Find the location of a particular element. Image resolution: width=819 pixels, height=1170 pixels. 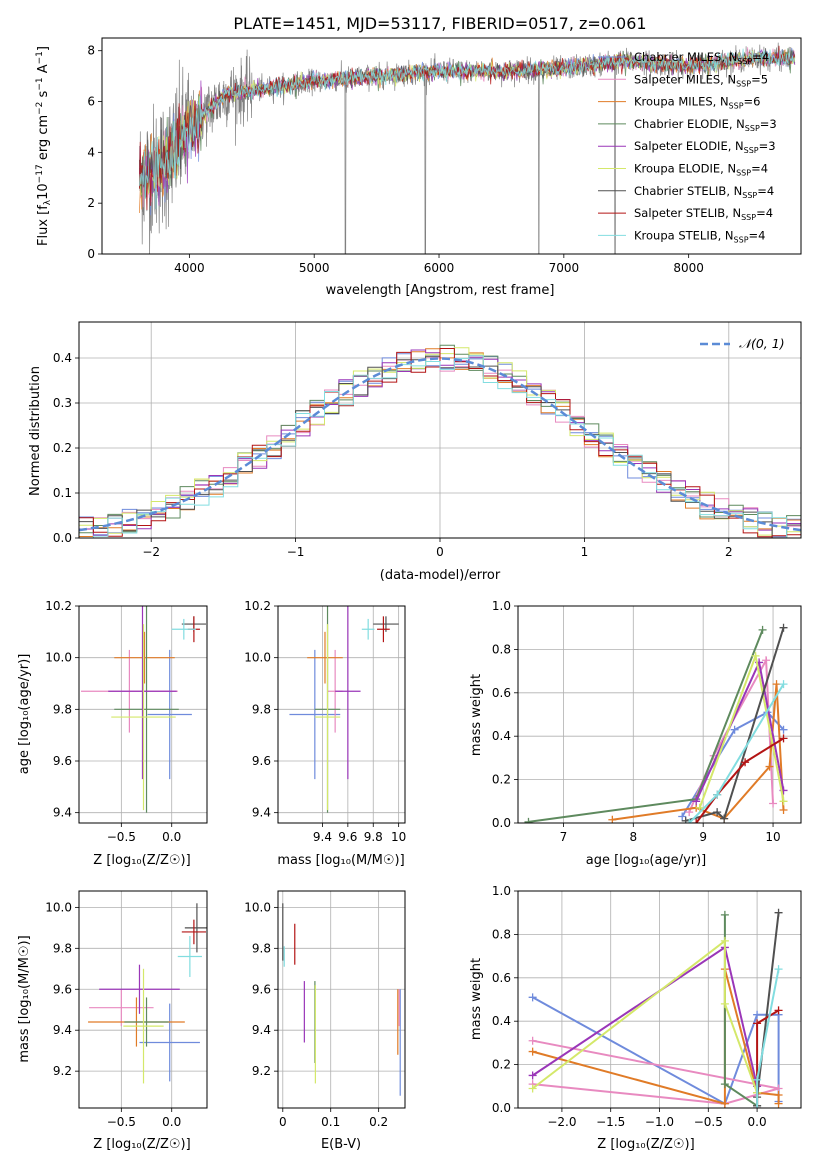

age_vs_Z-frame is located at coordinates (143, 714).